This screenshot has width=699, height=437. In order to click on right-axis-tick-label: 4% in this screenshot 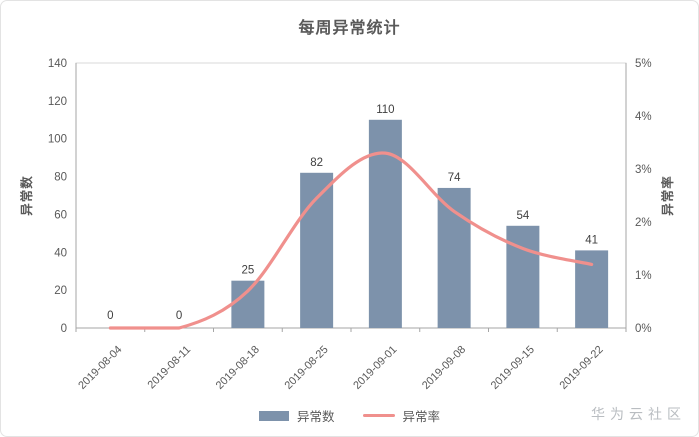, I will do `click(643, 117)`.